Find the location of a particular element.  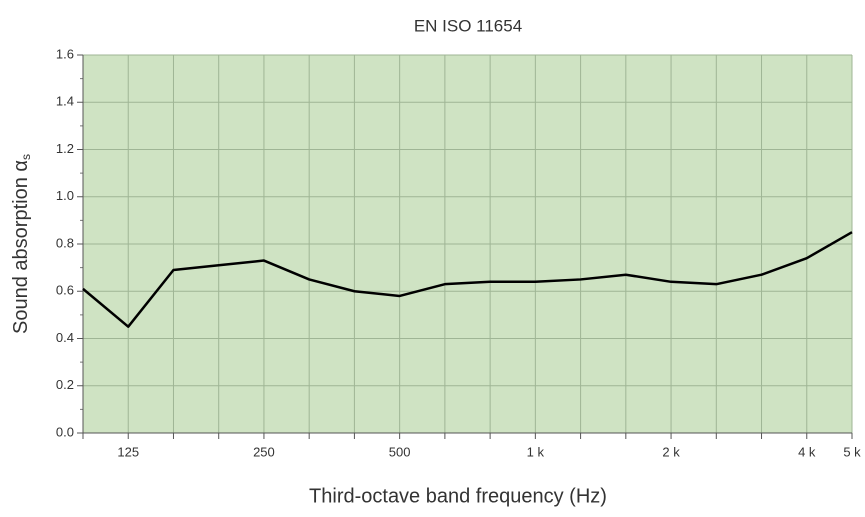

y-axis-label-subscript: s is located at coordinates (26, 157).